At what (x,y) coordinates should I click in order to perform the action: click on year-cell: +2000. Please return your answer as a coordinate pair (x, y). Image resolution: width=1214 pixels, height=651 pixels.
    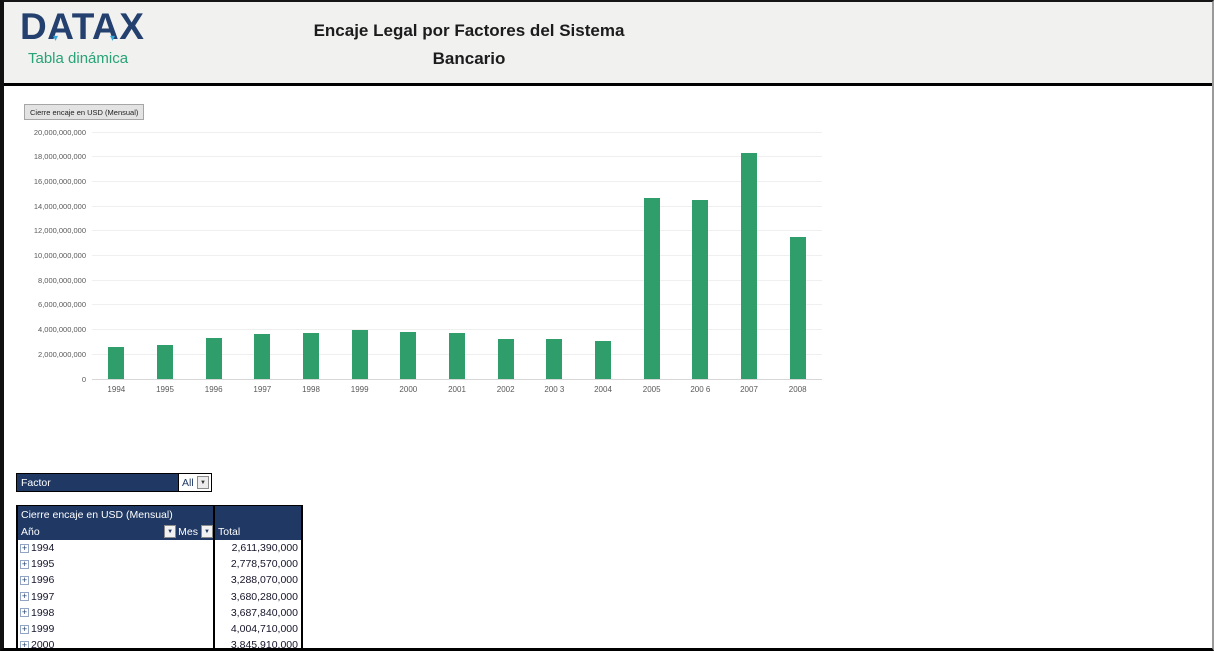
    Looking at the image, I should click on (115, 643).